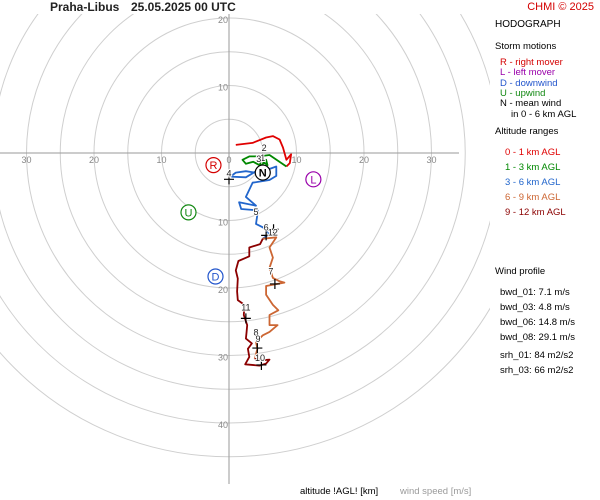 This screenshot has width=600, height=500. I want to click on altitude-range-item: 1 - 3 km AGL, so click(533, 167).